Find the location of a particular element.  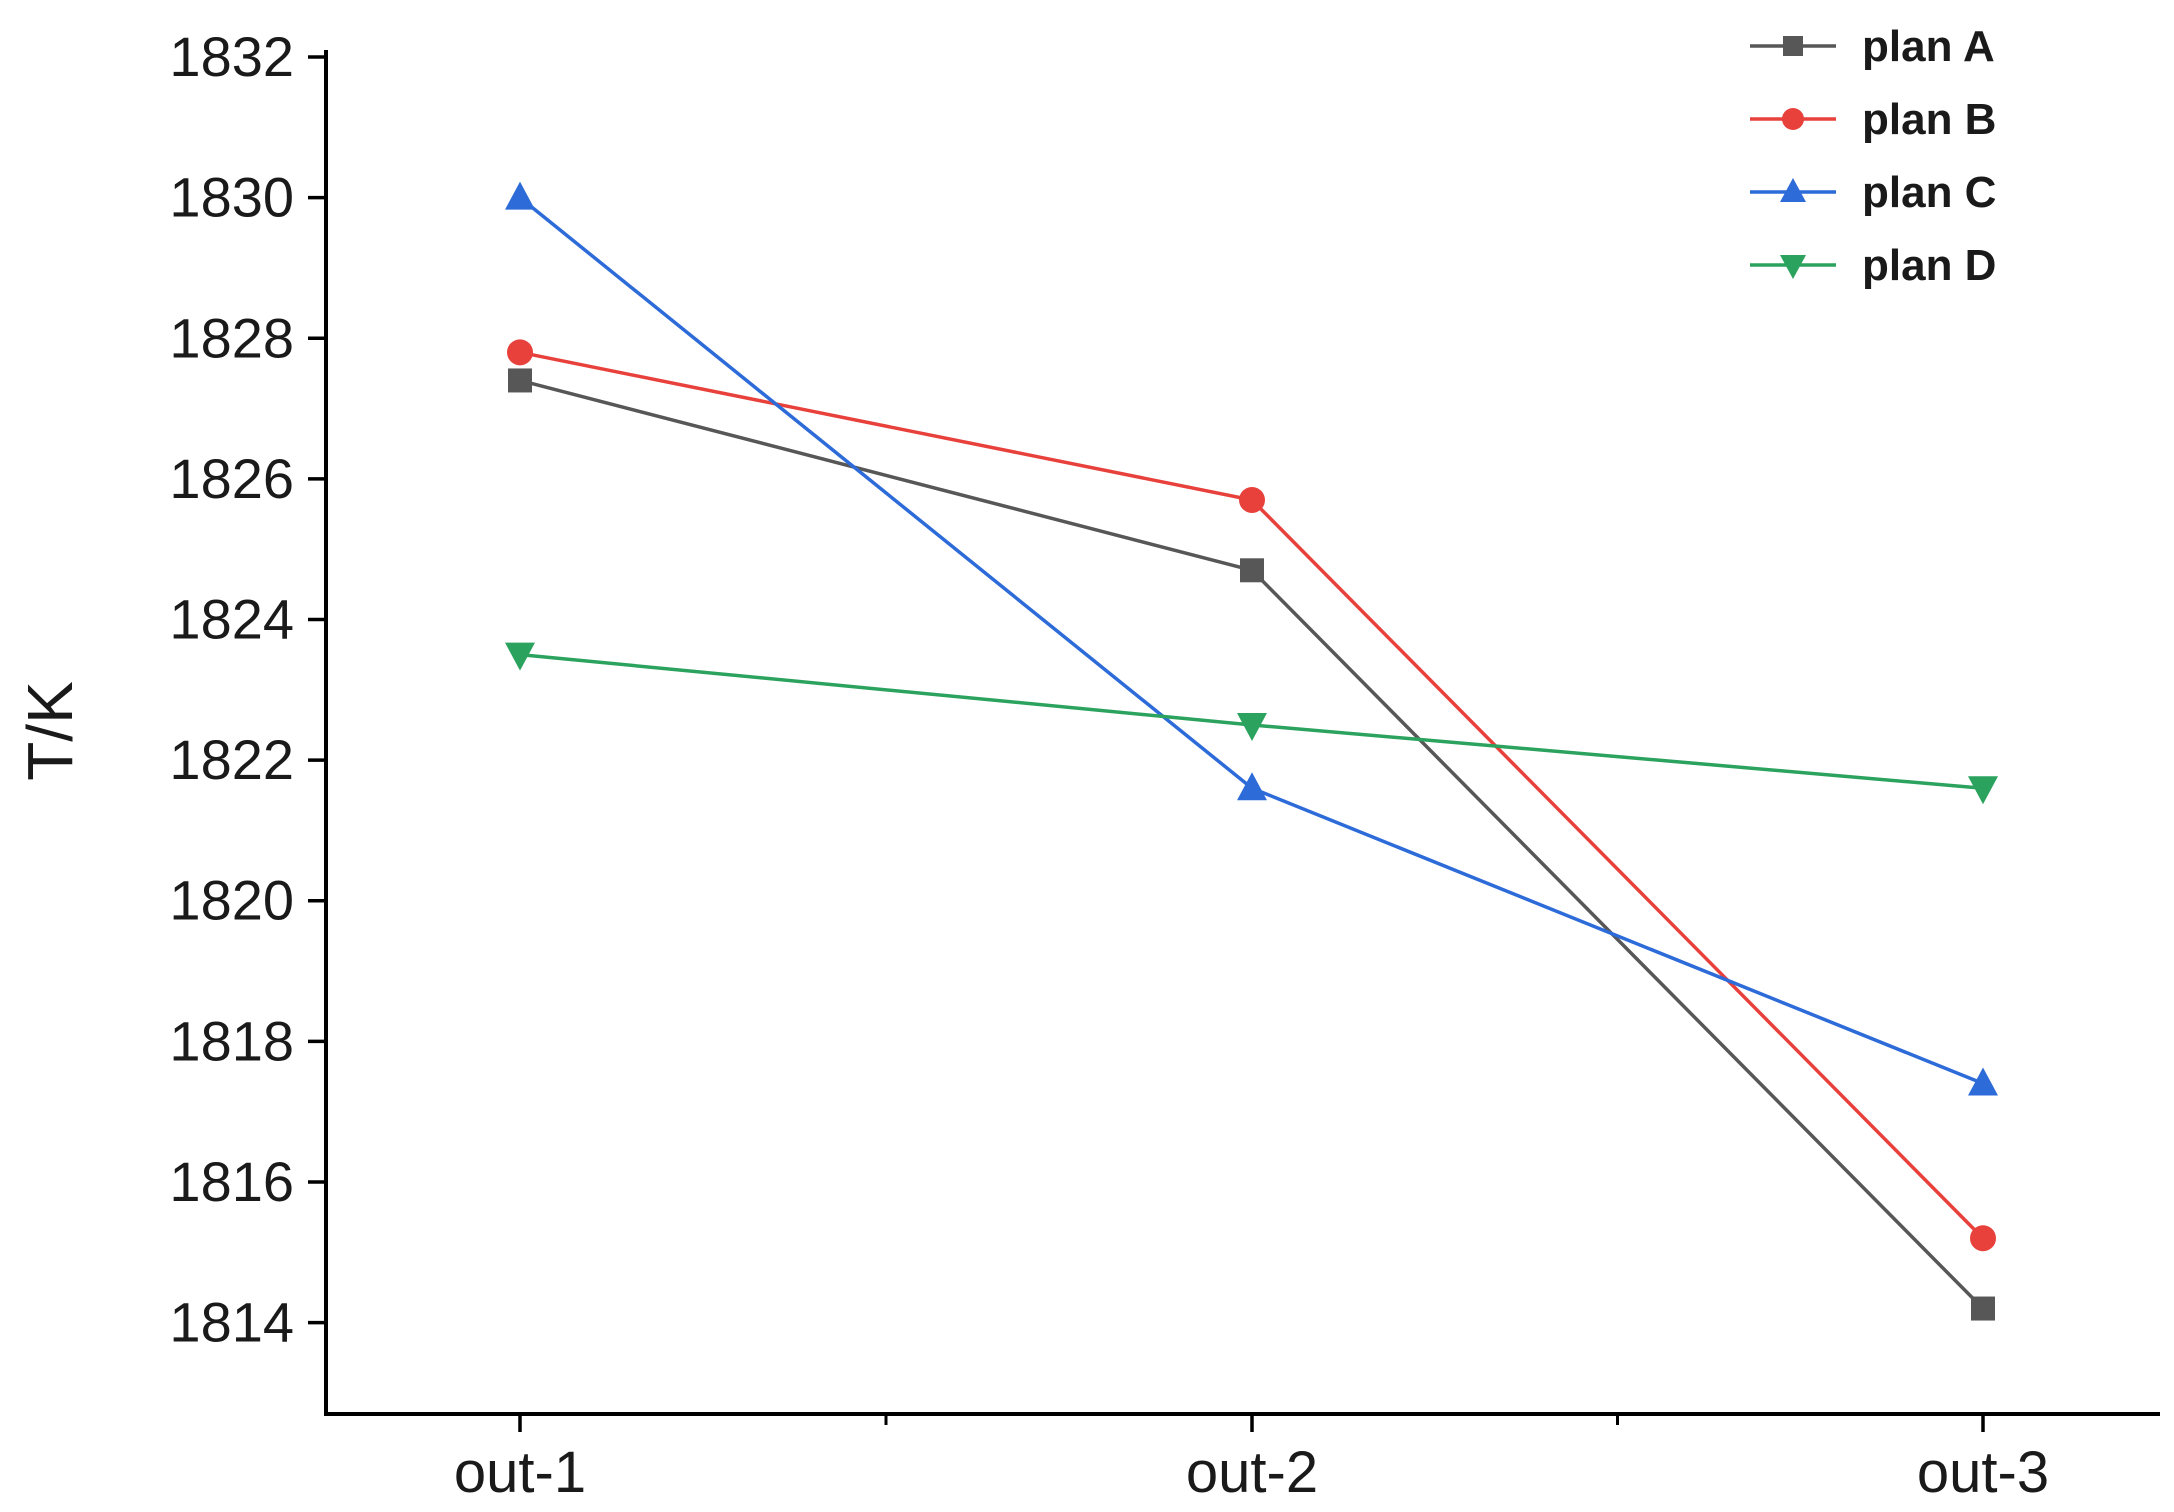

series-plan-D is located at coordinates (1251, 723).